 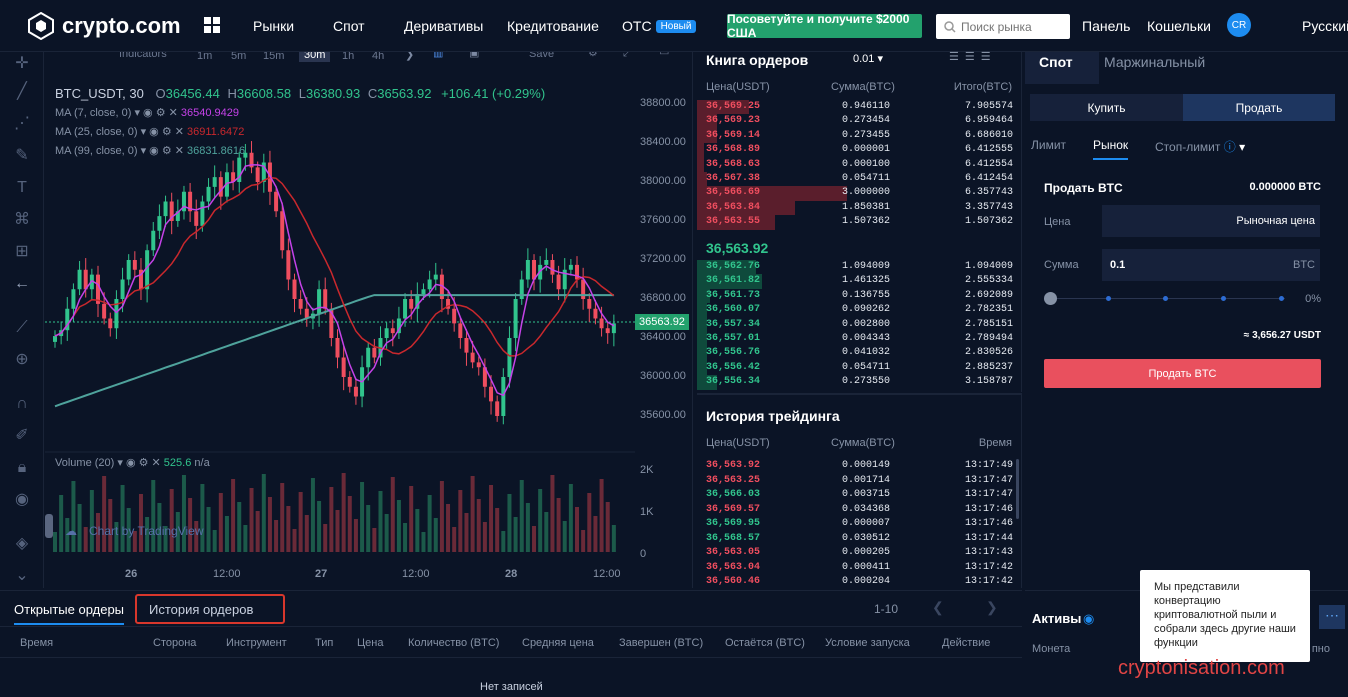 I want to click on apps-grid-icon, so click(x=212, y=25).